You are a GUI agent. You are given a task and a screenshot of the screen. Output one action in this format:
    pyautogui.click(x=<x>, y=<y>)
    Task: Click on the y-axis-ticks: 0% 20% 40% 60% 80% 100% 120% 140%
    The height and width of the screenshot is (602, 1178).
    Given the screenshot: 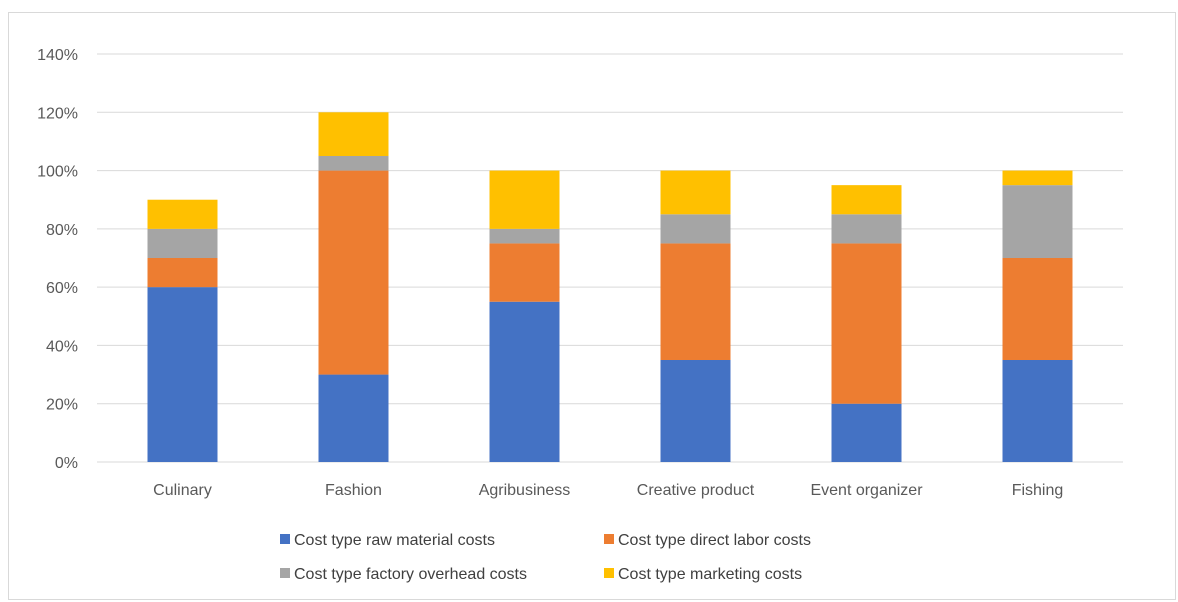 What is the action you would take?
    pyautogui.click(x=57, y=259)
    